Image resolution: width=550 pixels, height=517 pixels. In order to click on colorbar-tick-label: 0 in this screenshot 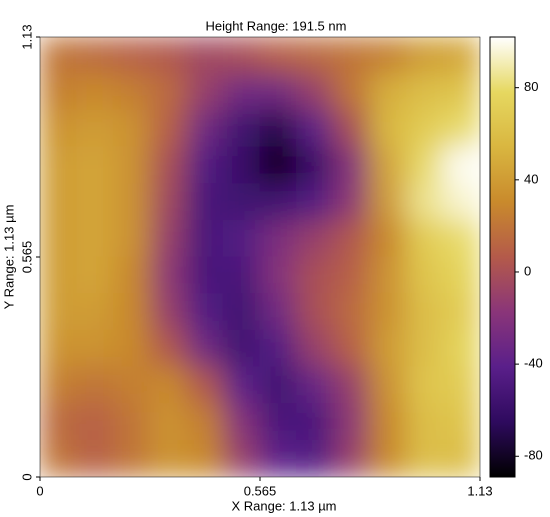, I will do `click(527, 270)`.